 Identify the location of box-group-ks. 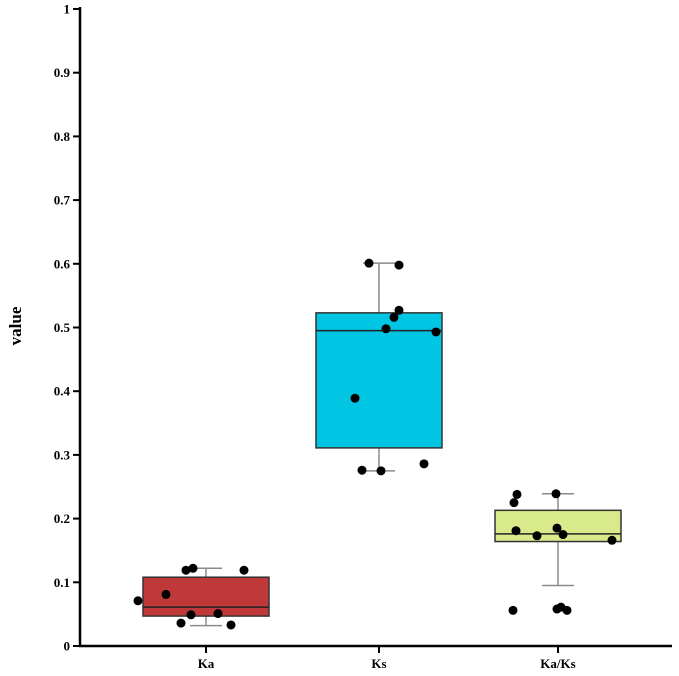
(379, 367).